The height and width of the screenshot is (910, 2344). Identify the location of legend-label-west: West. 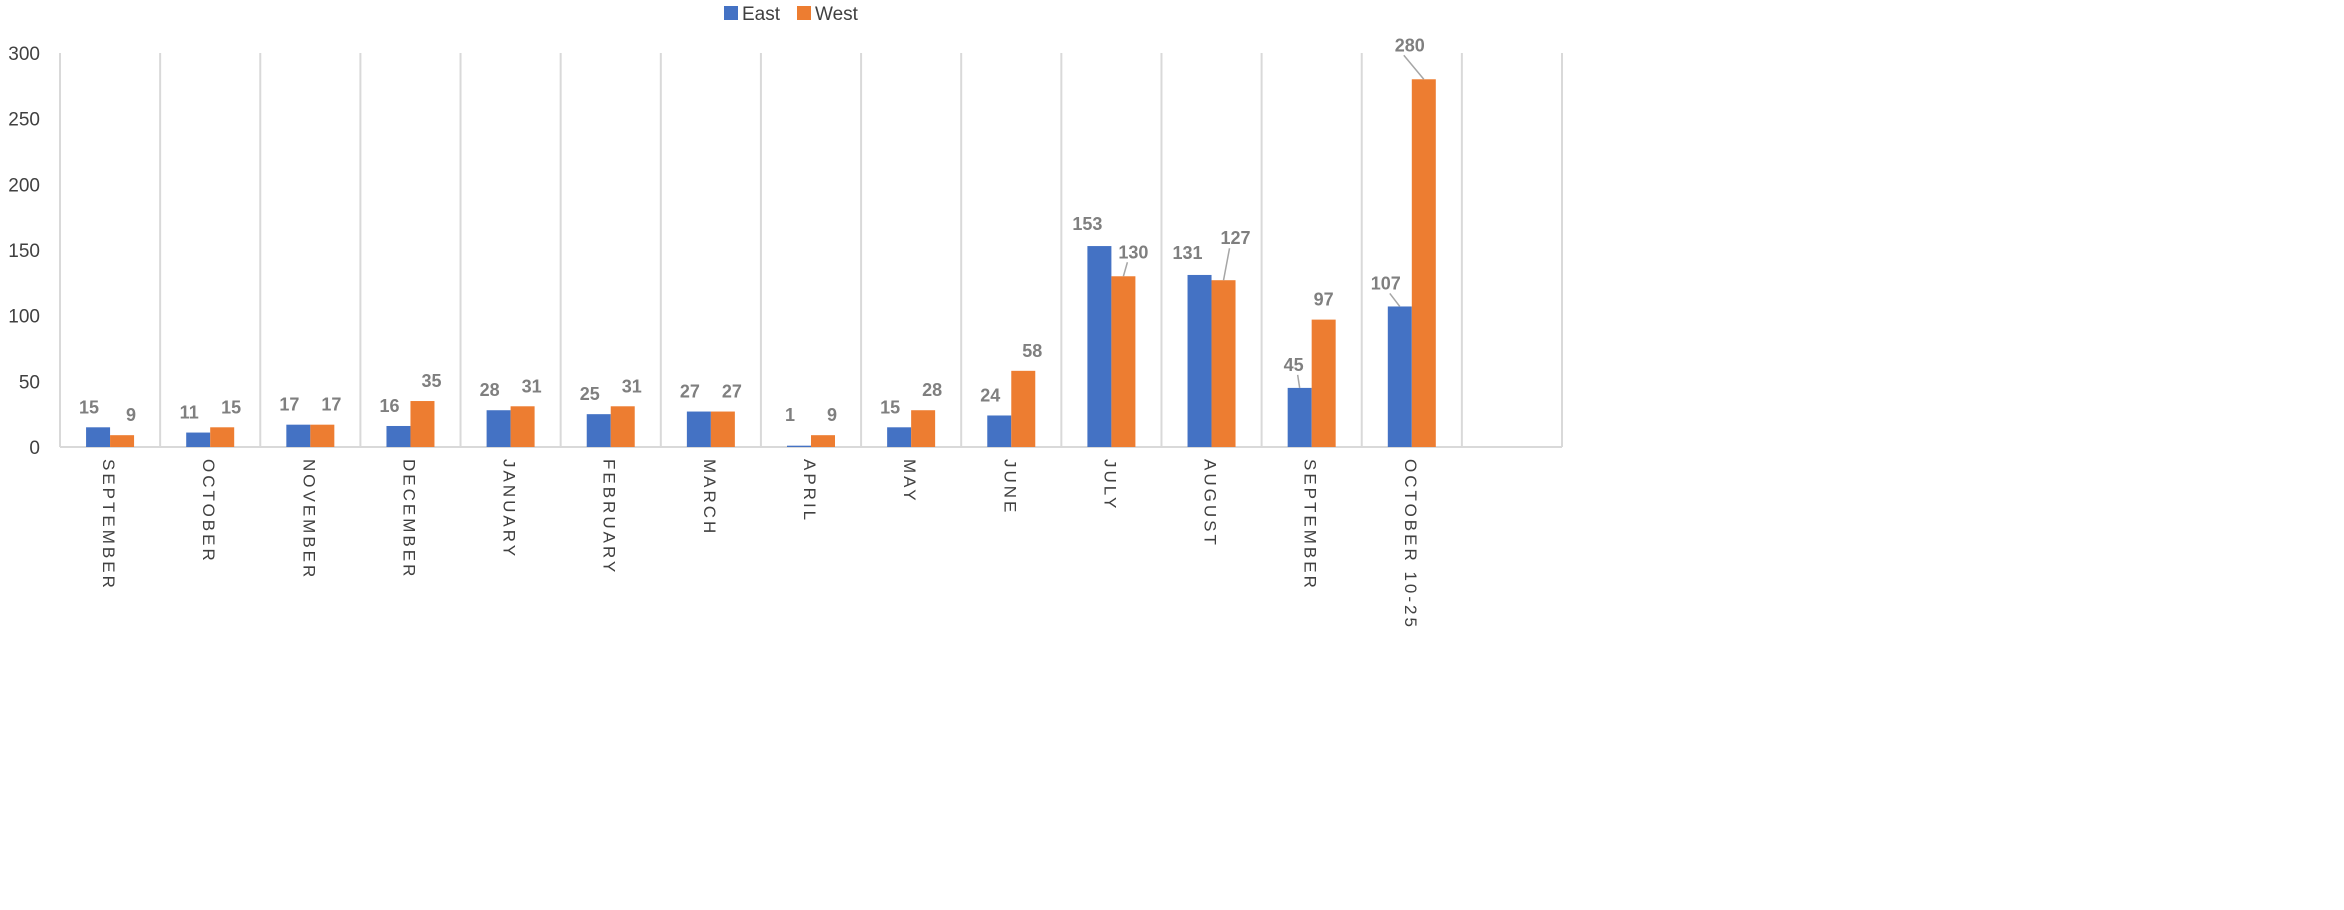
(837, 14).